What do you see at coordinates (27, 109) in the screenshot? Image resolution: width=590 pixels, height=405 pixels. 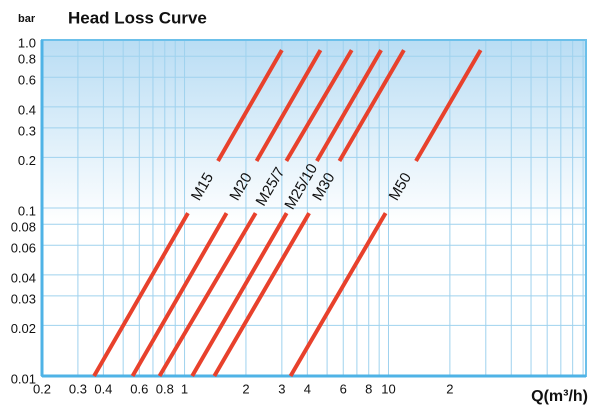 I see `y-tick-label: 0.4` at bounding box center [27, 109].